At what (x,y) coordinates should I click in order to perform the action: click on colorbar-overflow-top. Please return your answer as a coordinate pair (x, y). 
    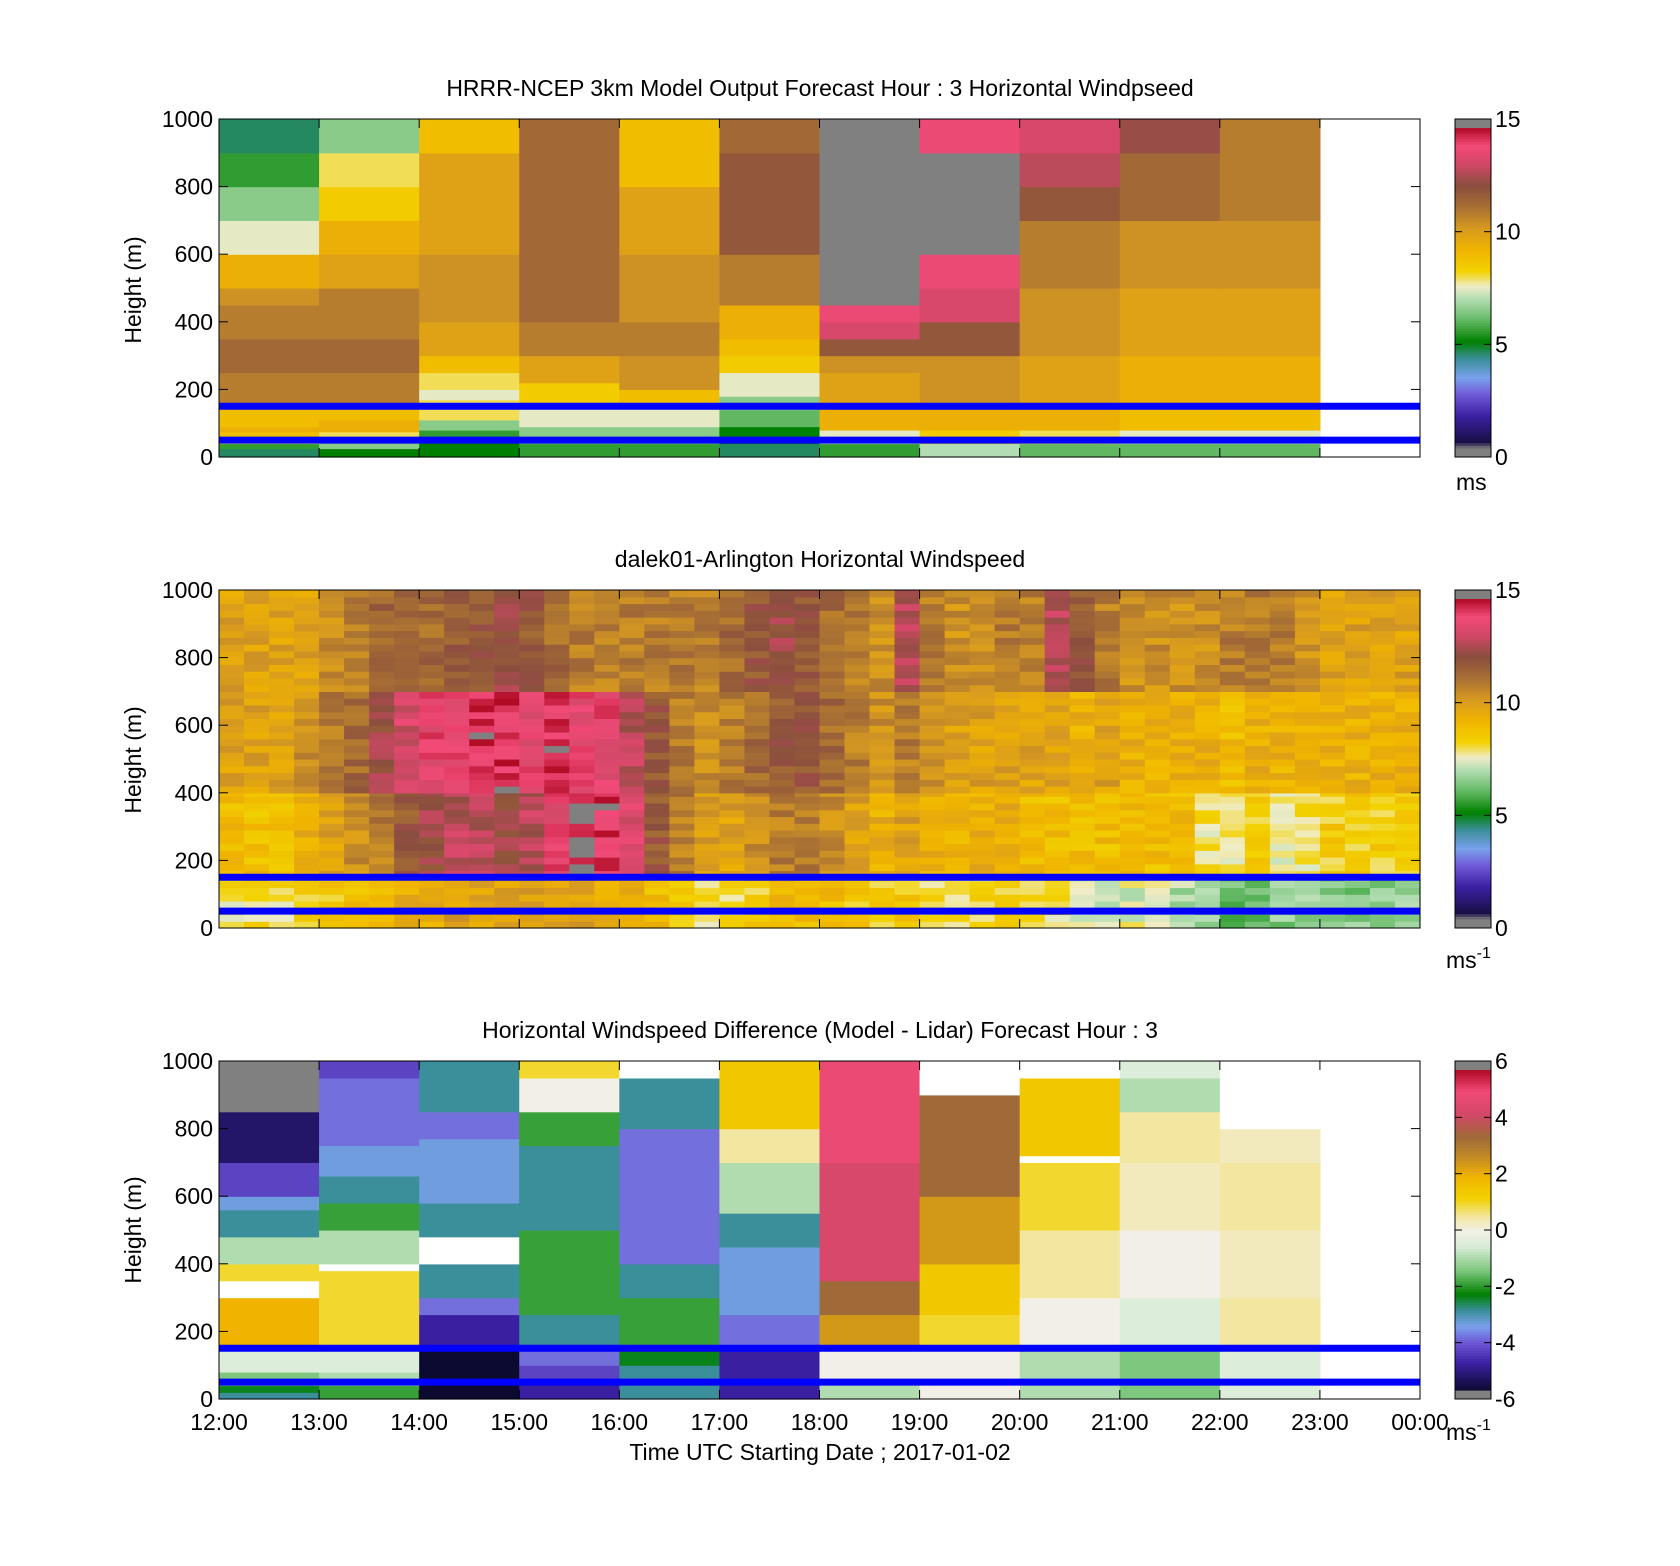
    Looking at the image, I should click on (1473, 594).